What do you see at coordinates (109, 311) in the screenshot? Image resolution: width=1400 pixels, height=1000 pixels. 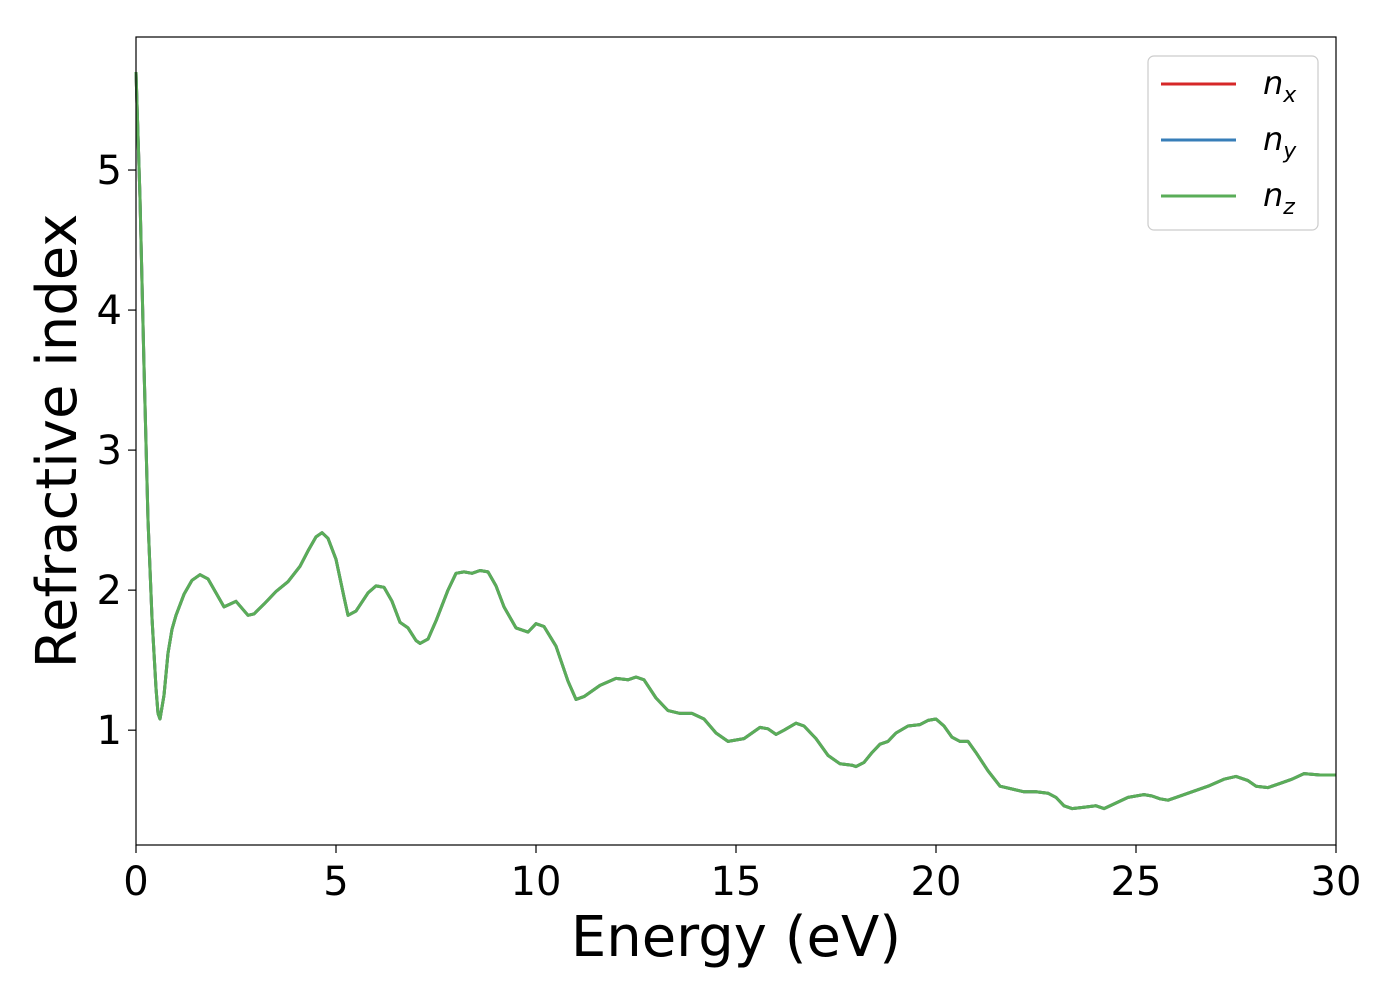 I see `y-tick-label: 4` at bounding box center [109, 311].